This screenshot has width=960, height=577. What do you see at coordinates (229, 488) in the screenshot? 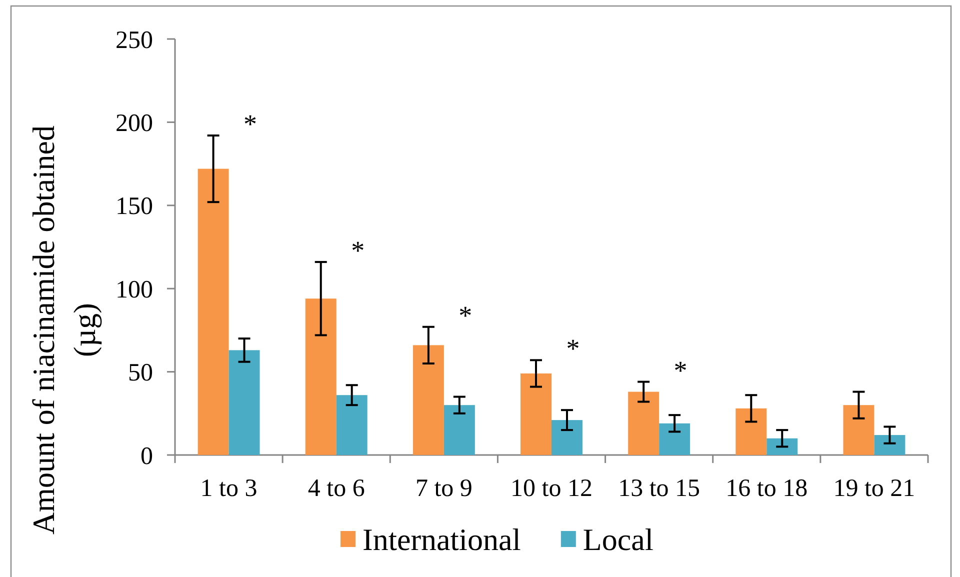
I see `x-tick-label: 1 to 3` at bounding box center [229, 488].